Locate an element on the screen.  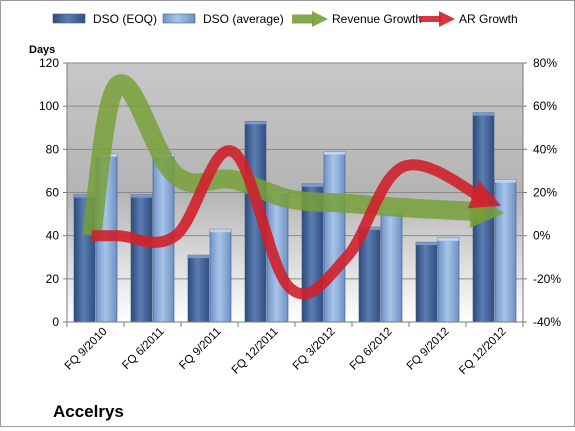
y2-tick-label: 60% is located at coordinates (545, 106).